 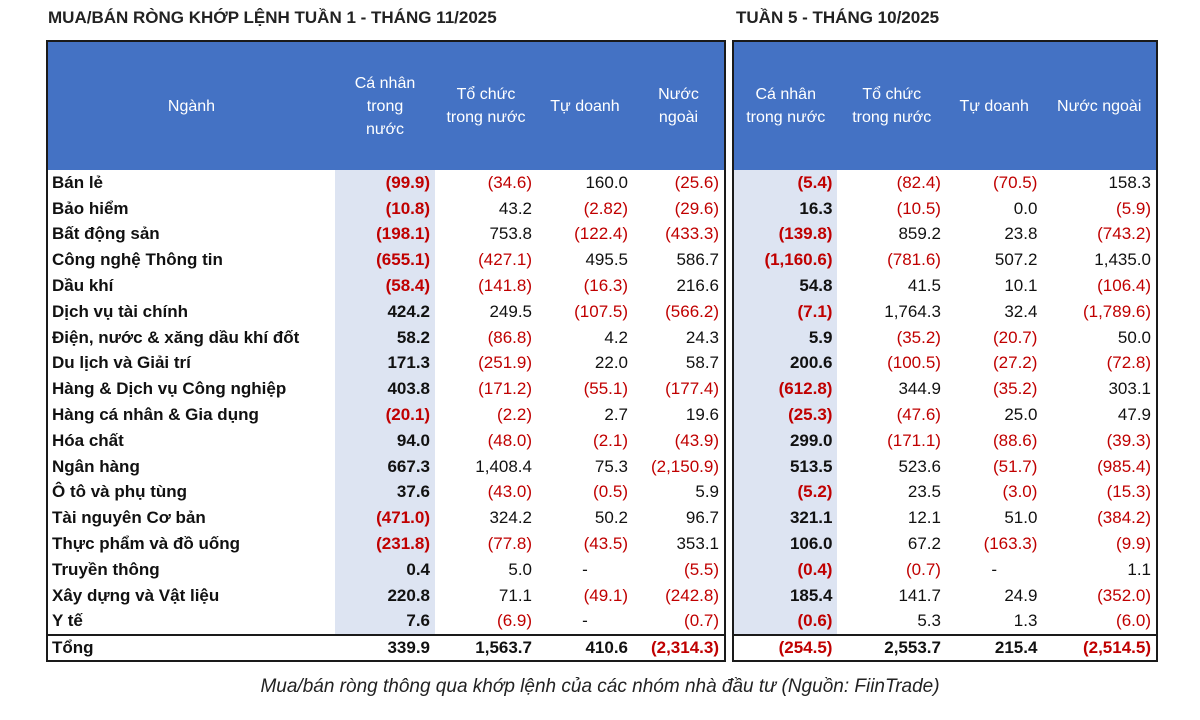 What do you see at coordinates (386, 569) in the screenshot?
I see `table-row: Truyền thông 0.4 5.0 - (5.5)` at bounding box center [386, 569].